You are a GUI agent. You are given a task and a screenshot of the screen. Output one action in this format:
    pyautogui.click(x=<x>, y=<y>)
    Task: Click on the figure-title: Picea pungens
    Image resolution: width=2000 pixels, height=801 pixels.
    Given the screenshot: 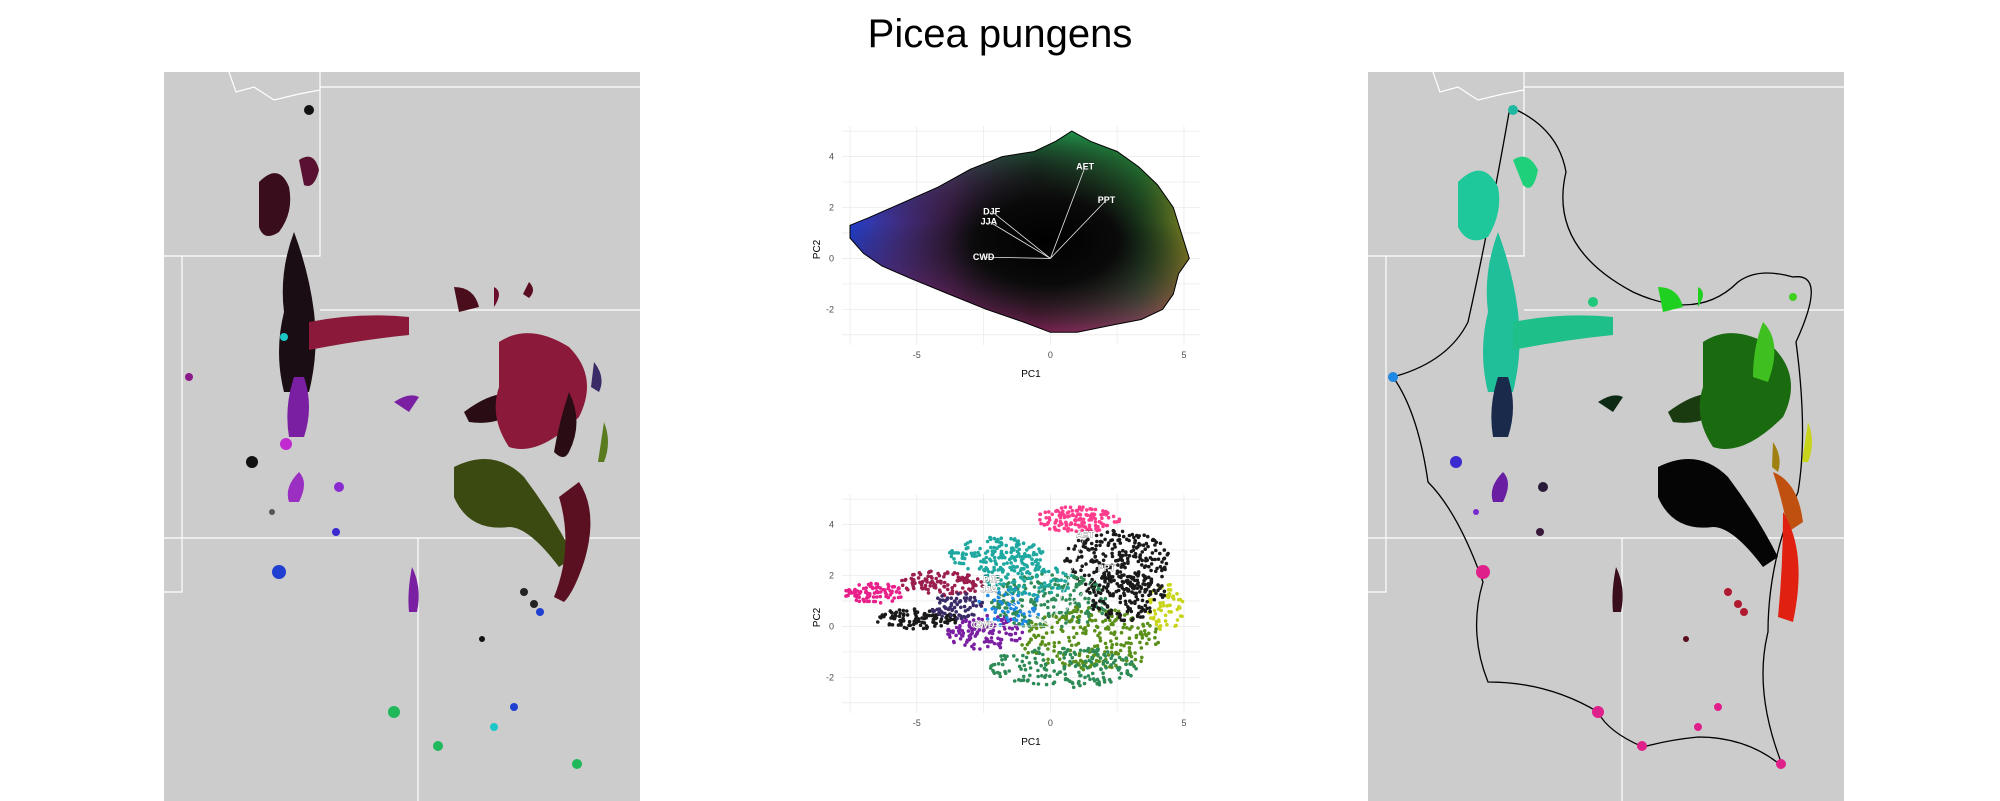 What is the action you would take?
    pyautogui.click(x=1000, y=34)
    